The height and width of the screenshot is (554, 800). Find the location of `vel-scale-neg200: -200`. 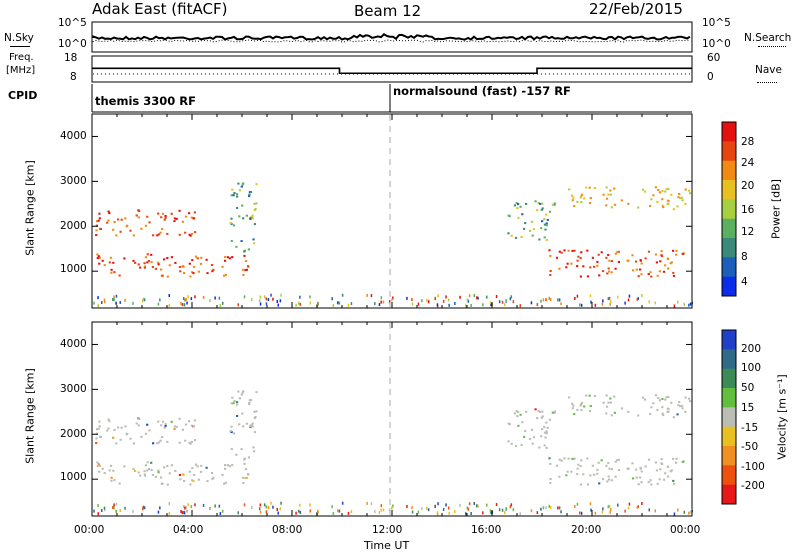

vel-scale-neg200: -200 is located at coordinates (753, 486).